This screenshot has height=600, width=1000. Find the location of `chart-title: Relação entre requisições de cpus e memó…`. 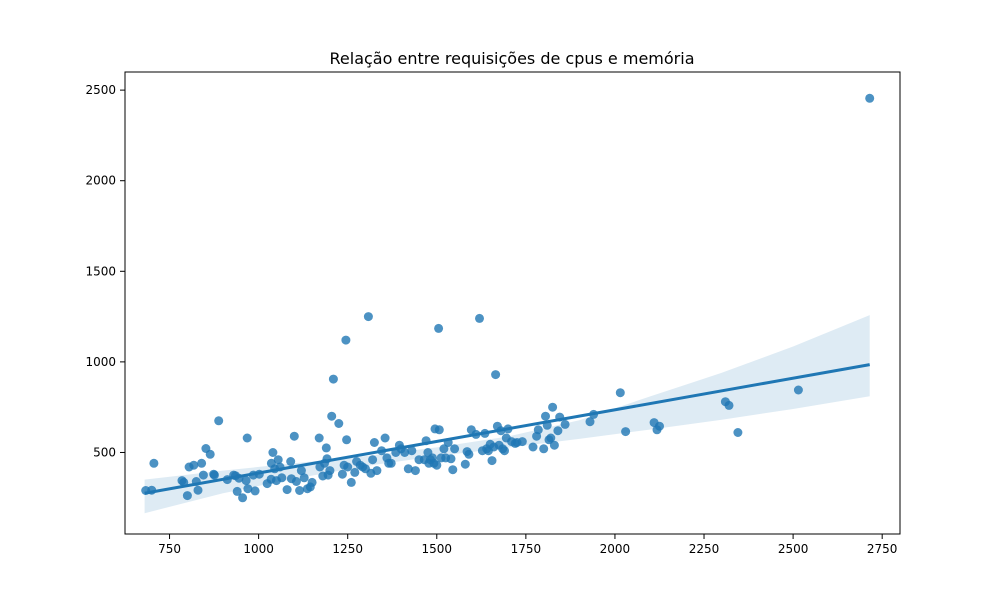

chart-title: Relação entre requisições de cpus e memó… is located at coordinates (512, 58).